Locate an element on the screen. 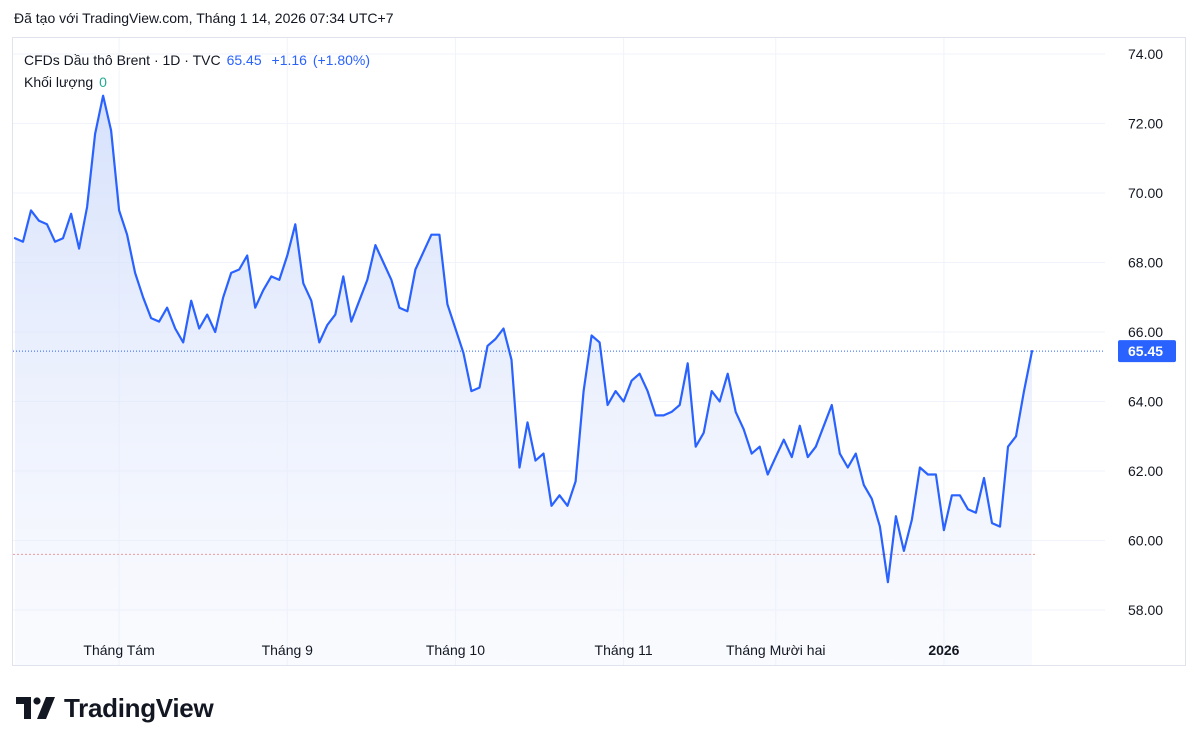  last-price-label-text: 65.45 is located at coordinates (1145, 351).